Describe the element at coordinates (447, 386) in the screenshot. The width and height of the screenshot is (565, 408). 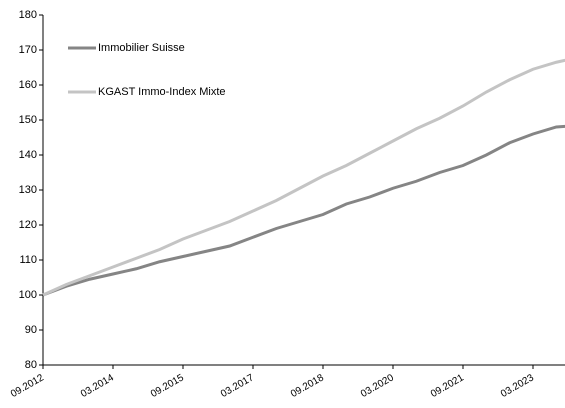
I see `x-tick-label: 09.2021` at that location.